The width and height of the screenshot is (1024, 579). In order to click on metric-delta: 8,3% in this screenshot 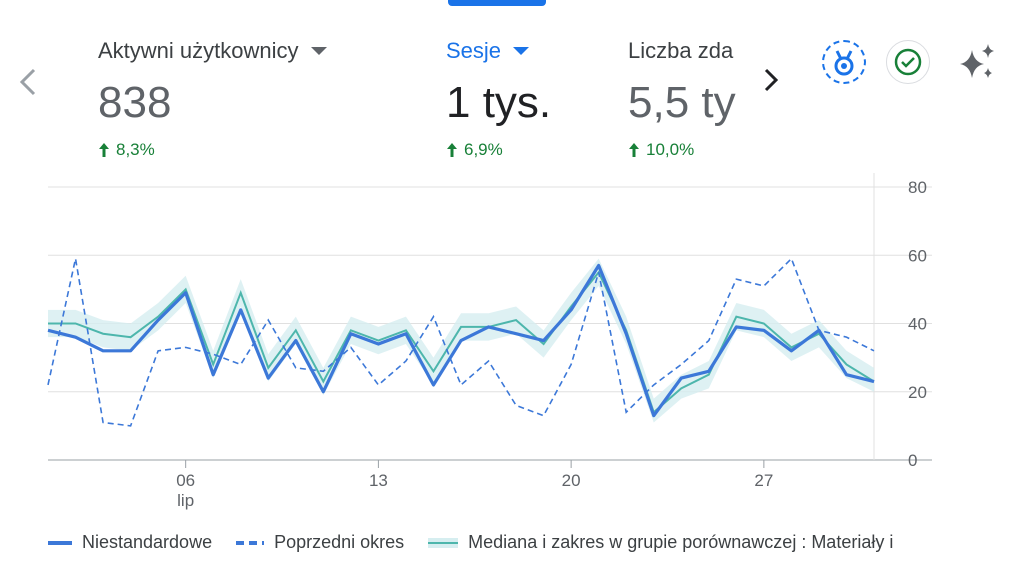, I will do `click(212, 150)`.